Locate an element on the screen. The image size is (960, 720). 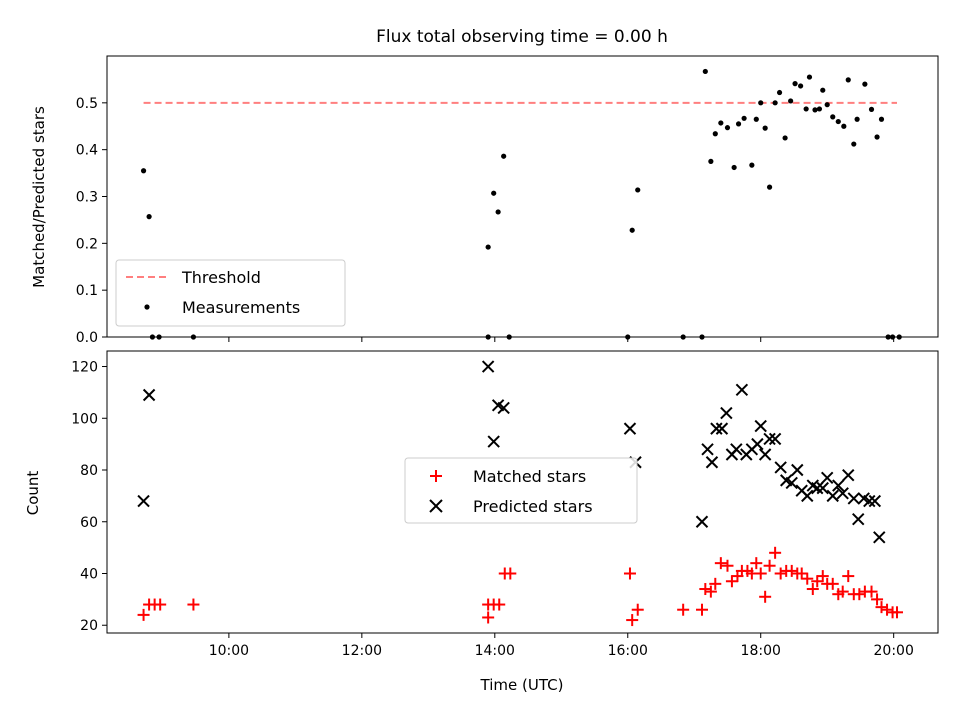
predicted-legend-label: Predicted stars is located at coordinates (533, 506).